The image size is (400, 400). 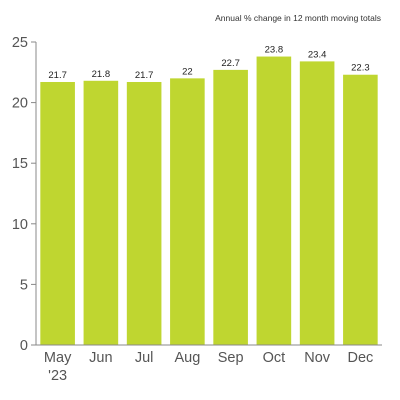 I want to click on bar-oct, so click(x=274, y=200).